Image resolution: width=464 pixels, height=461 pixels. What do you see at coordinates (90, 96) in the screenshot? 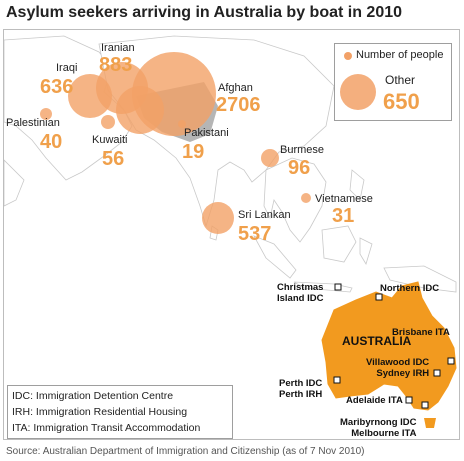
I see `bubble-iraqi` at bounding box center [90, 96].